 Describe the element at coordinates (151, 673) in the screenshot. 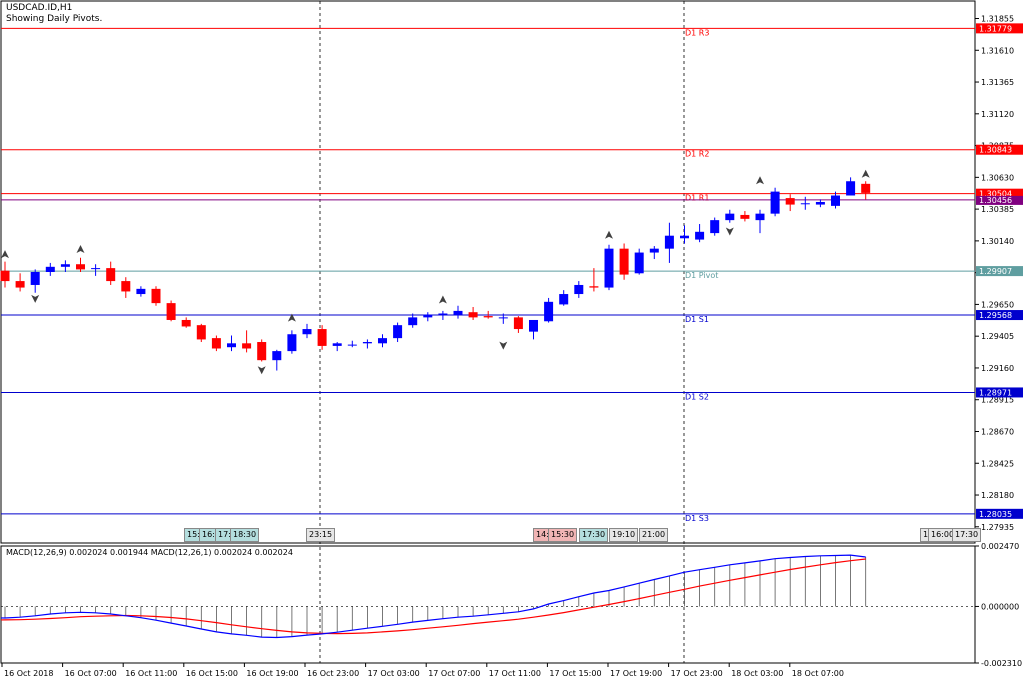

I see `time-tick-label: 16 Oct 11:00` at that location.